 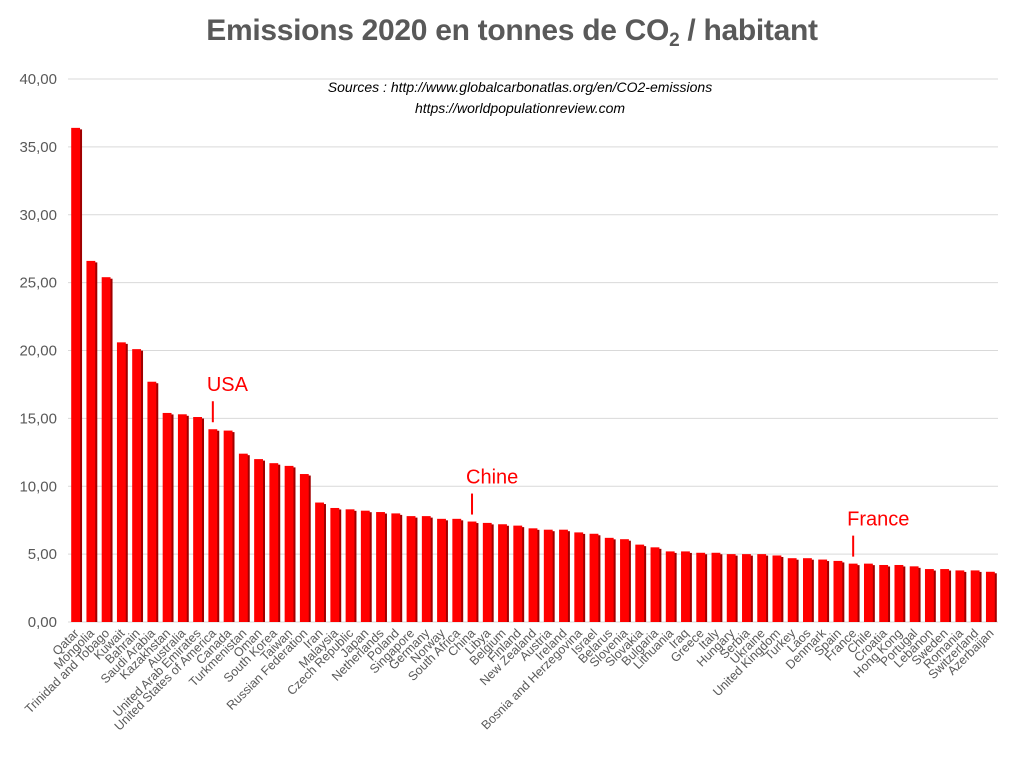 I want to click on y-tick-label: 15,00, so click(x=38, y=418).